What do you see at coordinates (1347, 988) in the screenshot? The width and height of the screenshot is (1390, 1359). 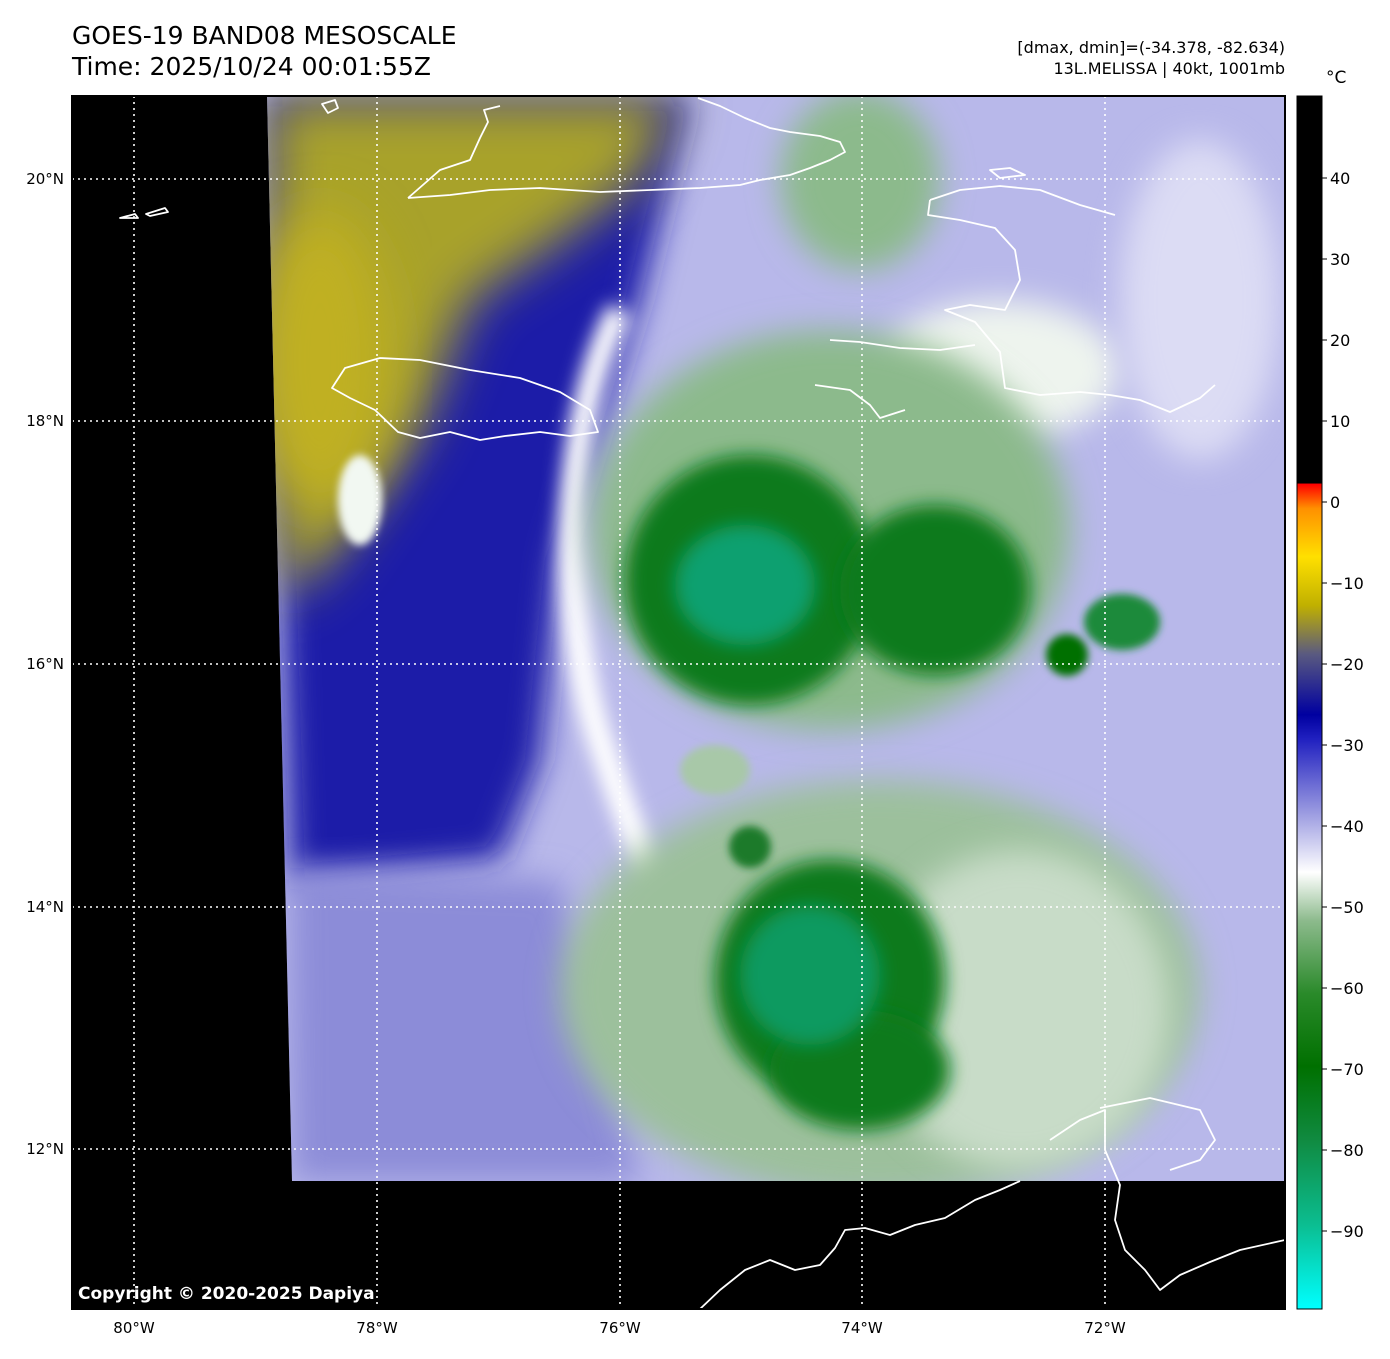 I see `colorbar-tick-label: −60` at bounding box center [1347, 988].